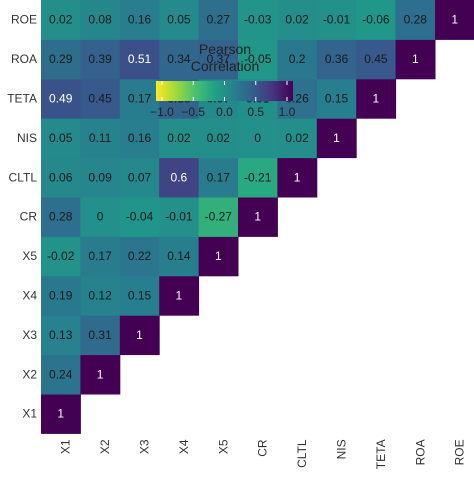  Describe the element at coordinates (22, 217) in the screenshot. I see `y-axis-ticks: X1 X2 X3 X4 X5 CR CLTL NIS TETA ROA ROE` at that location.